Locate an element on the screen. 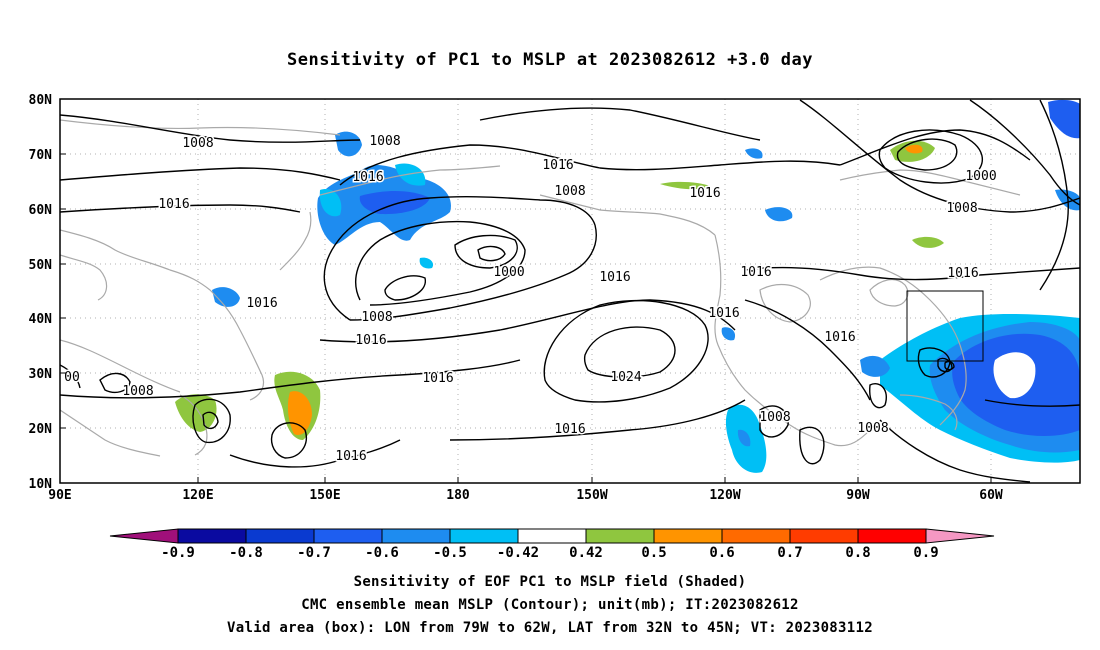  shading-bering-light is located at coordinates (330, 203).